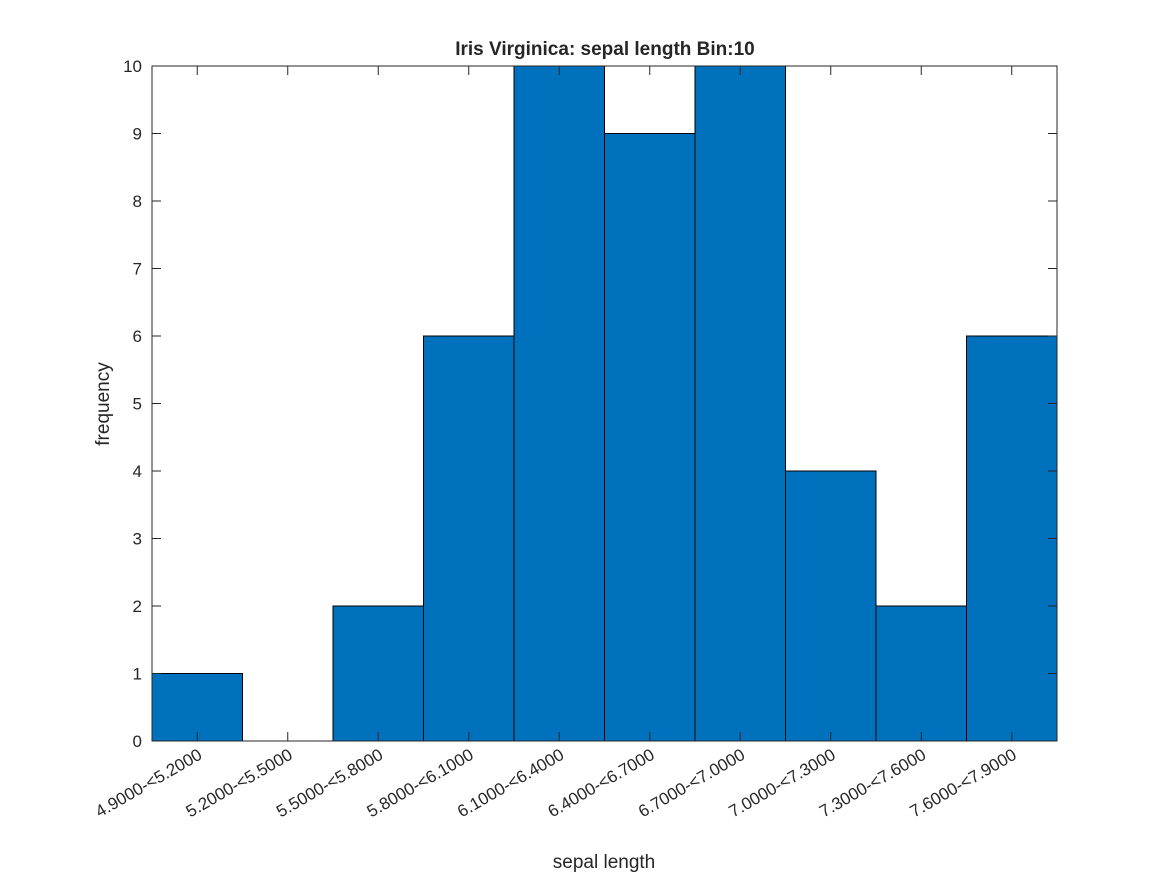  Describe the element at coordinates (378, 673) in the screenshot. I see `bar-5.5000-<5.8000` at that location.